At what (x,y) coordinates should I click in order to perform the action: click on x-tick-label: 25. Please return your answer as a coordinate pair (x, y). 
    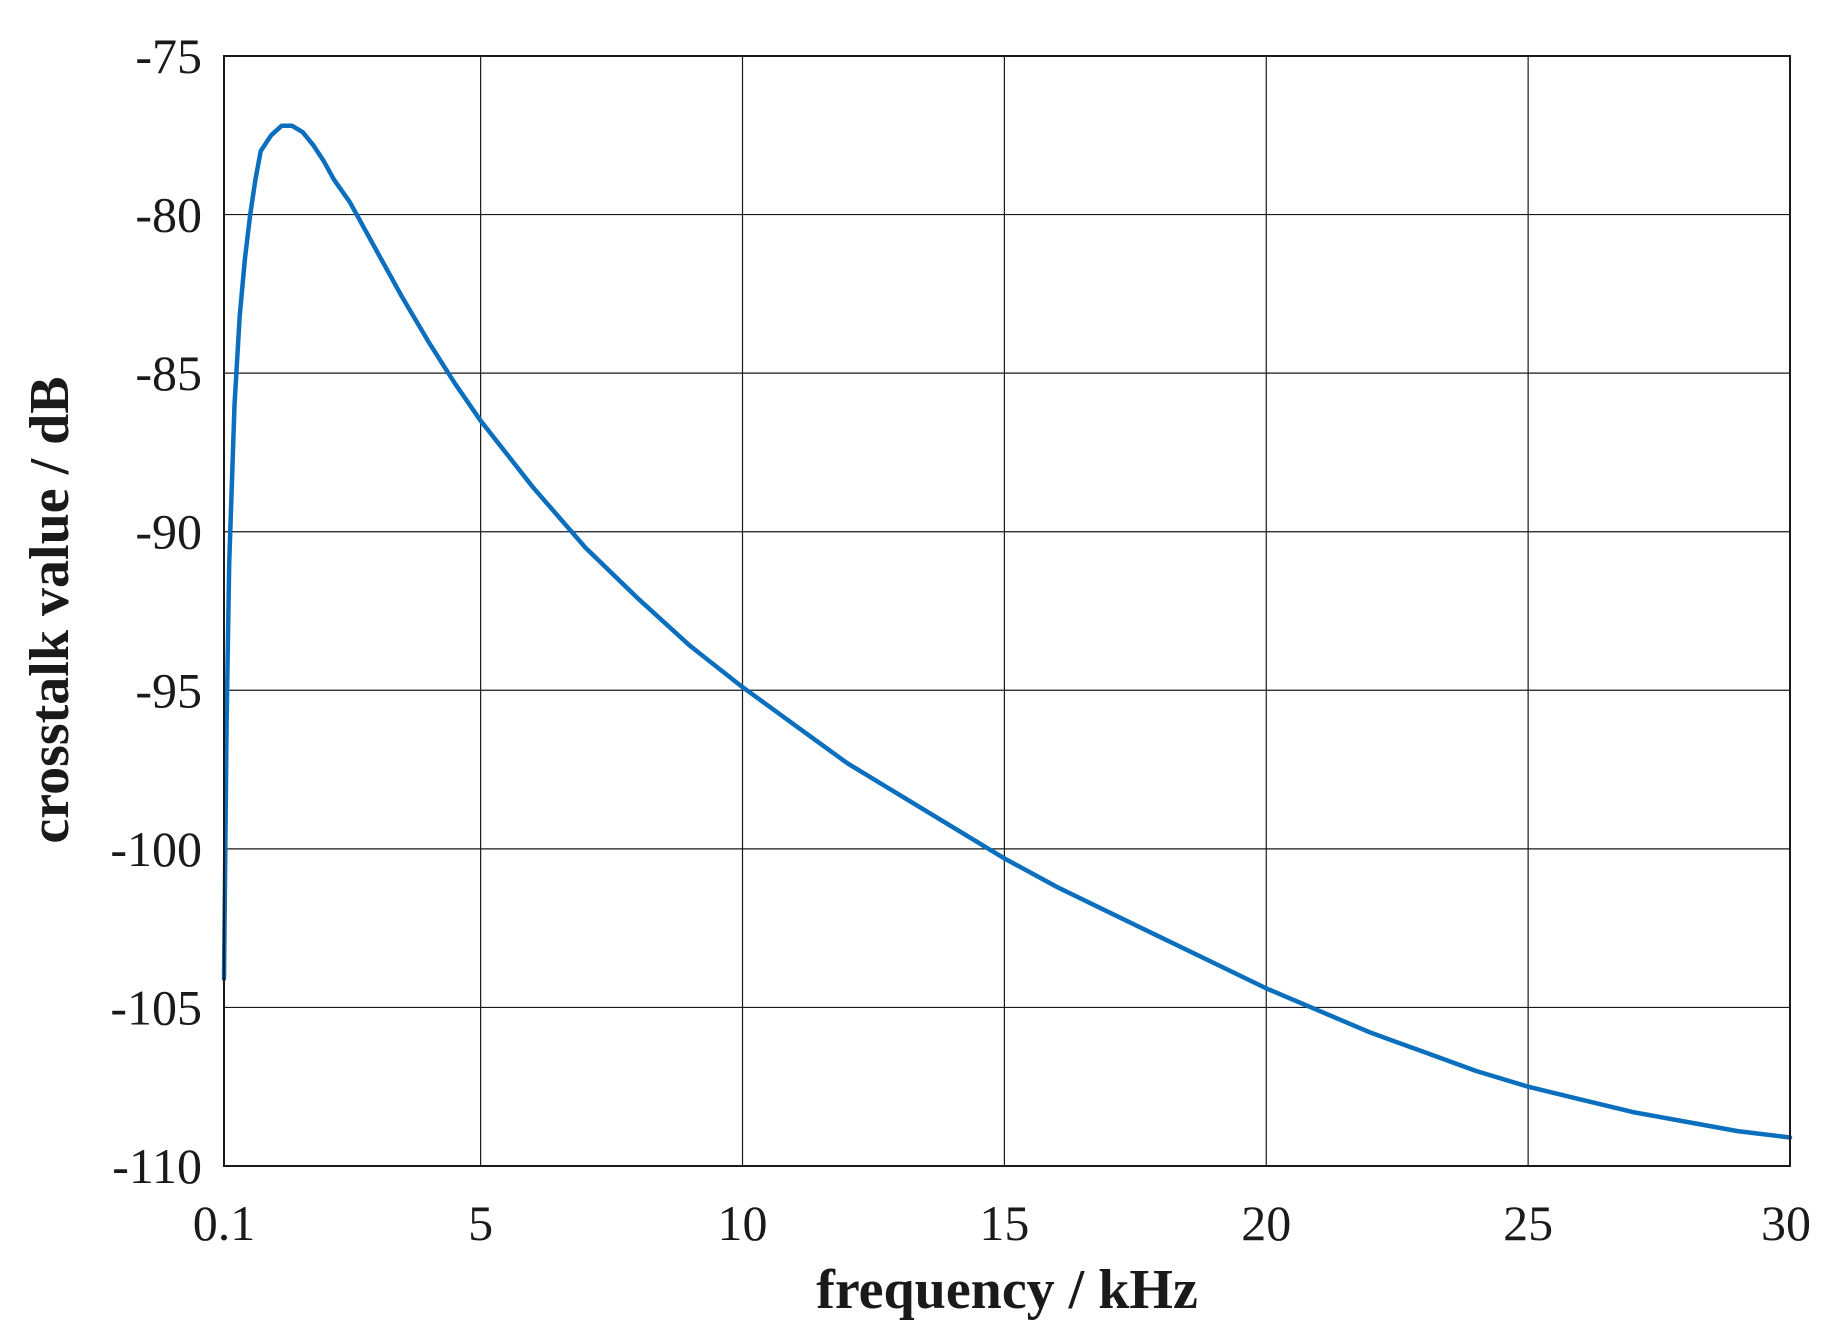
    Looking at the image, I should click on (1528, 1223).